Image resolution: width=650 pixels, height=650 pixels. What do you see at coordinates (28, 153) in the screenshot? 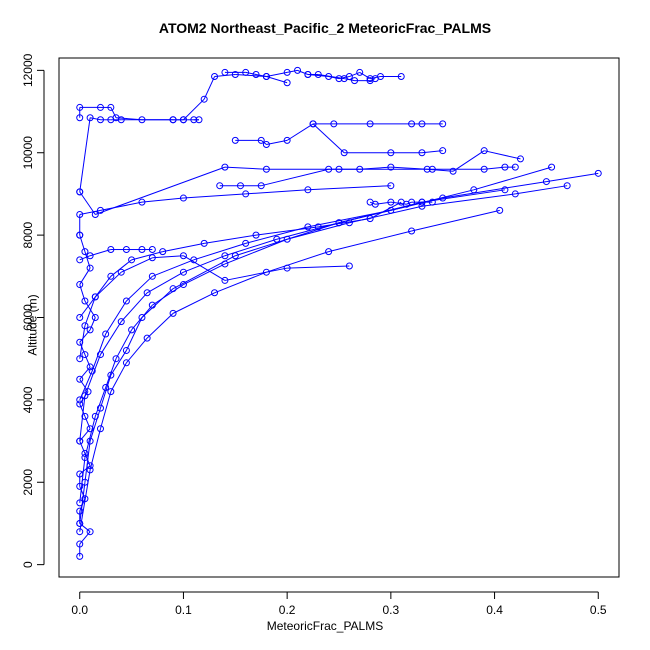
I see `y-tick-label: 10000` at bounding box center [28, 153].